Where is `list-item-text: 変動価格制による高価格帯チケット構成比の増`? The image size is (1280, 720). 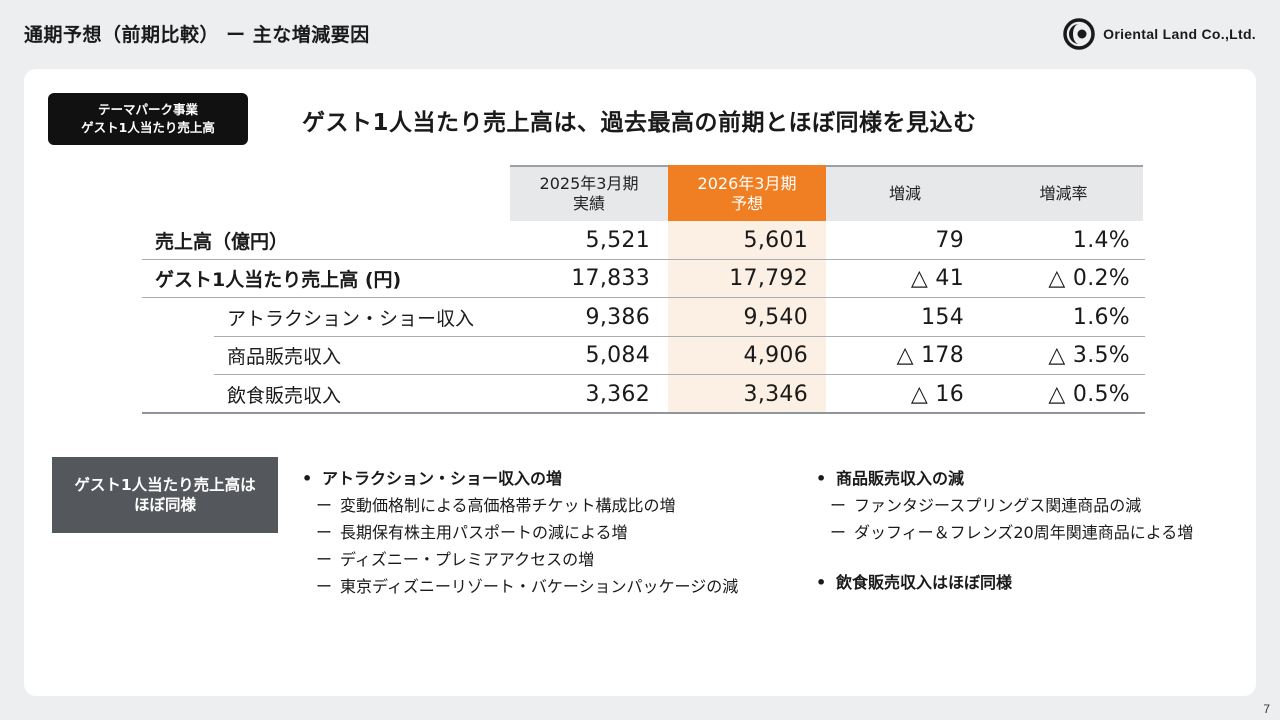 list-item-text: 変動価格制による高価格帯チケット構成比の増 is located at coordinates (508, 505).